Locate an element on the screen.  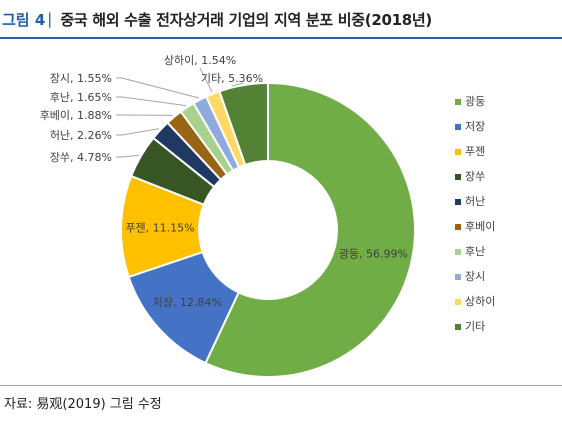
legend-label-후난: 후난 is located at coordinates (475, 251).